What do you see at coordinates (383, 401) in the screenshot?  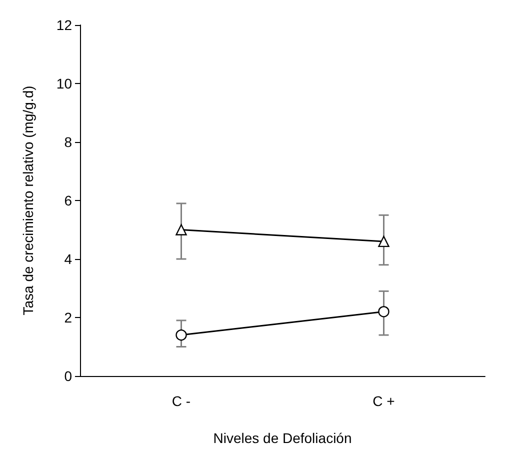 I see `x-tick-label: C +` at bounding box center [383, 401].